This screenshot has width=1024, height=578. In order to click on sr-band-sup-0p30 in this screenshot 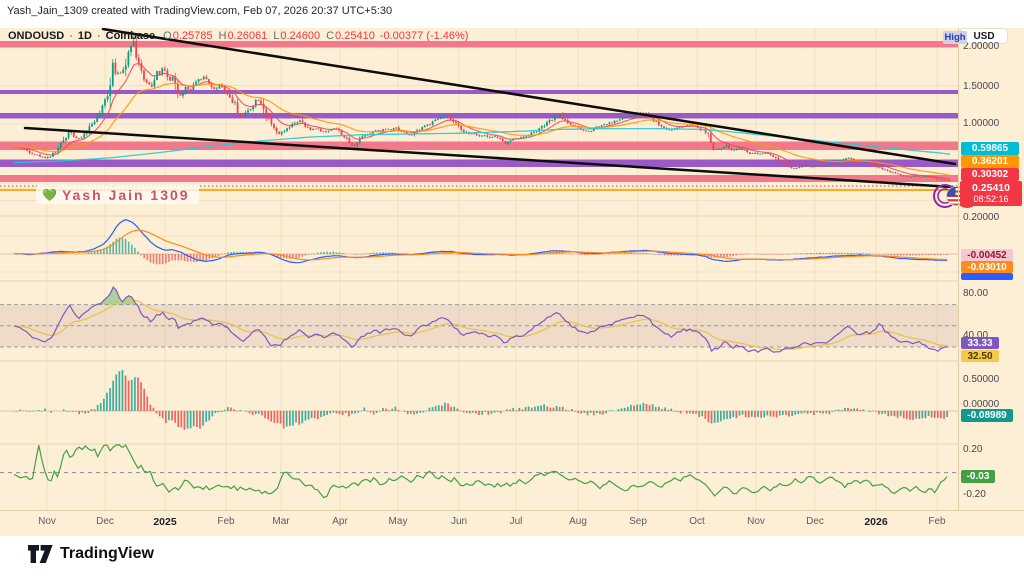, I will do `click(479, 178)`.